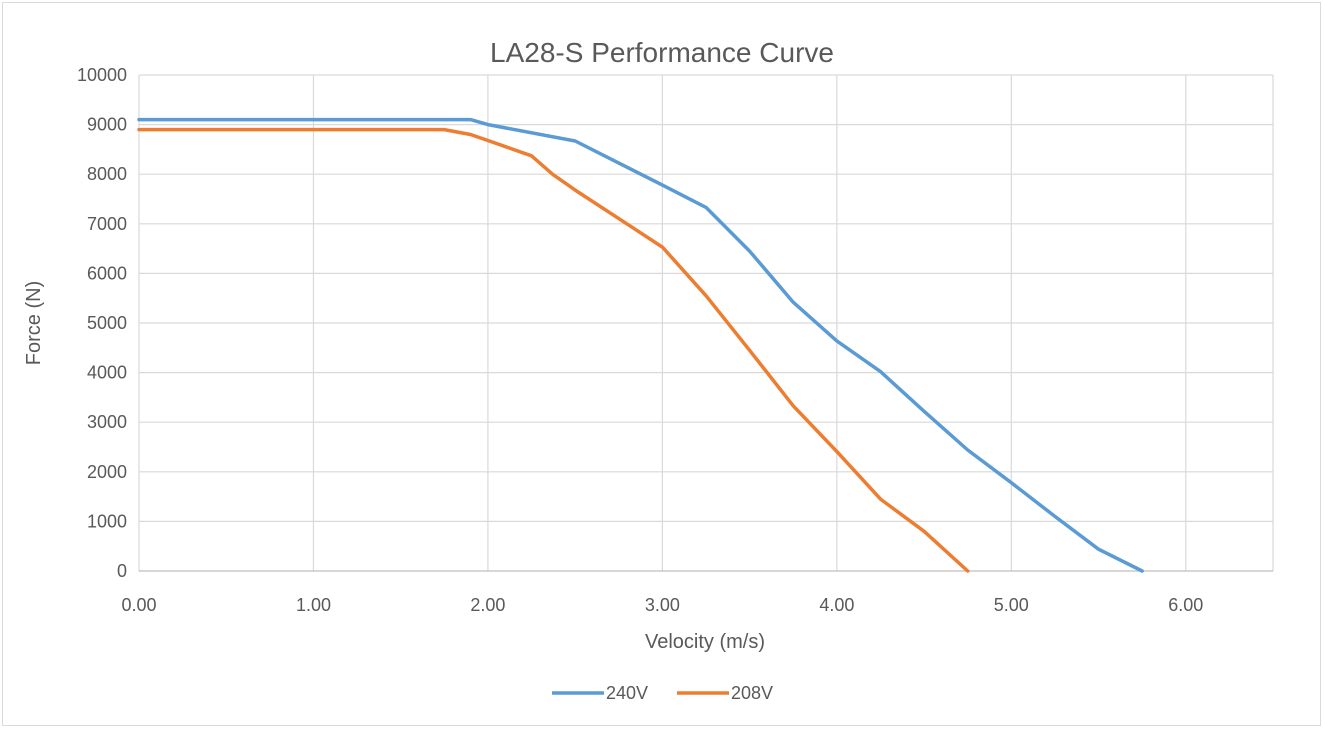 The image size is (1325, 730). I want to click on x-tick-label: 0.00, so click(138, 605).